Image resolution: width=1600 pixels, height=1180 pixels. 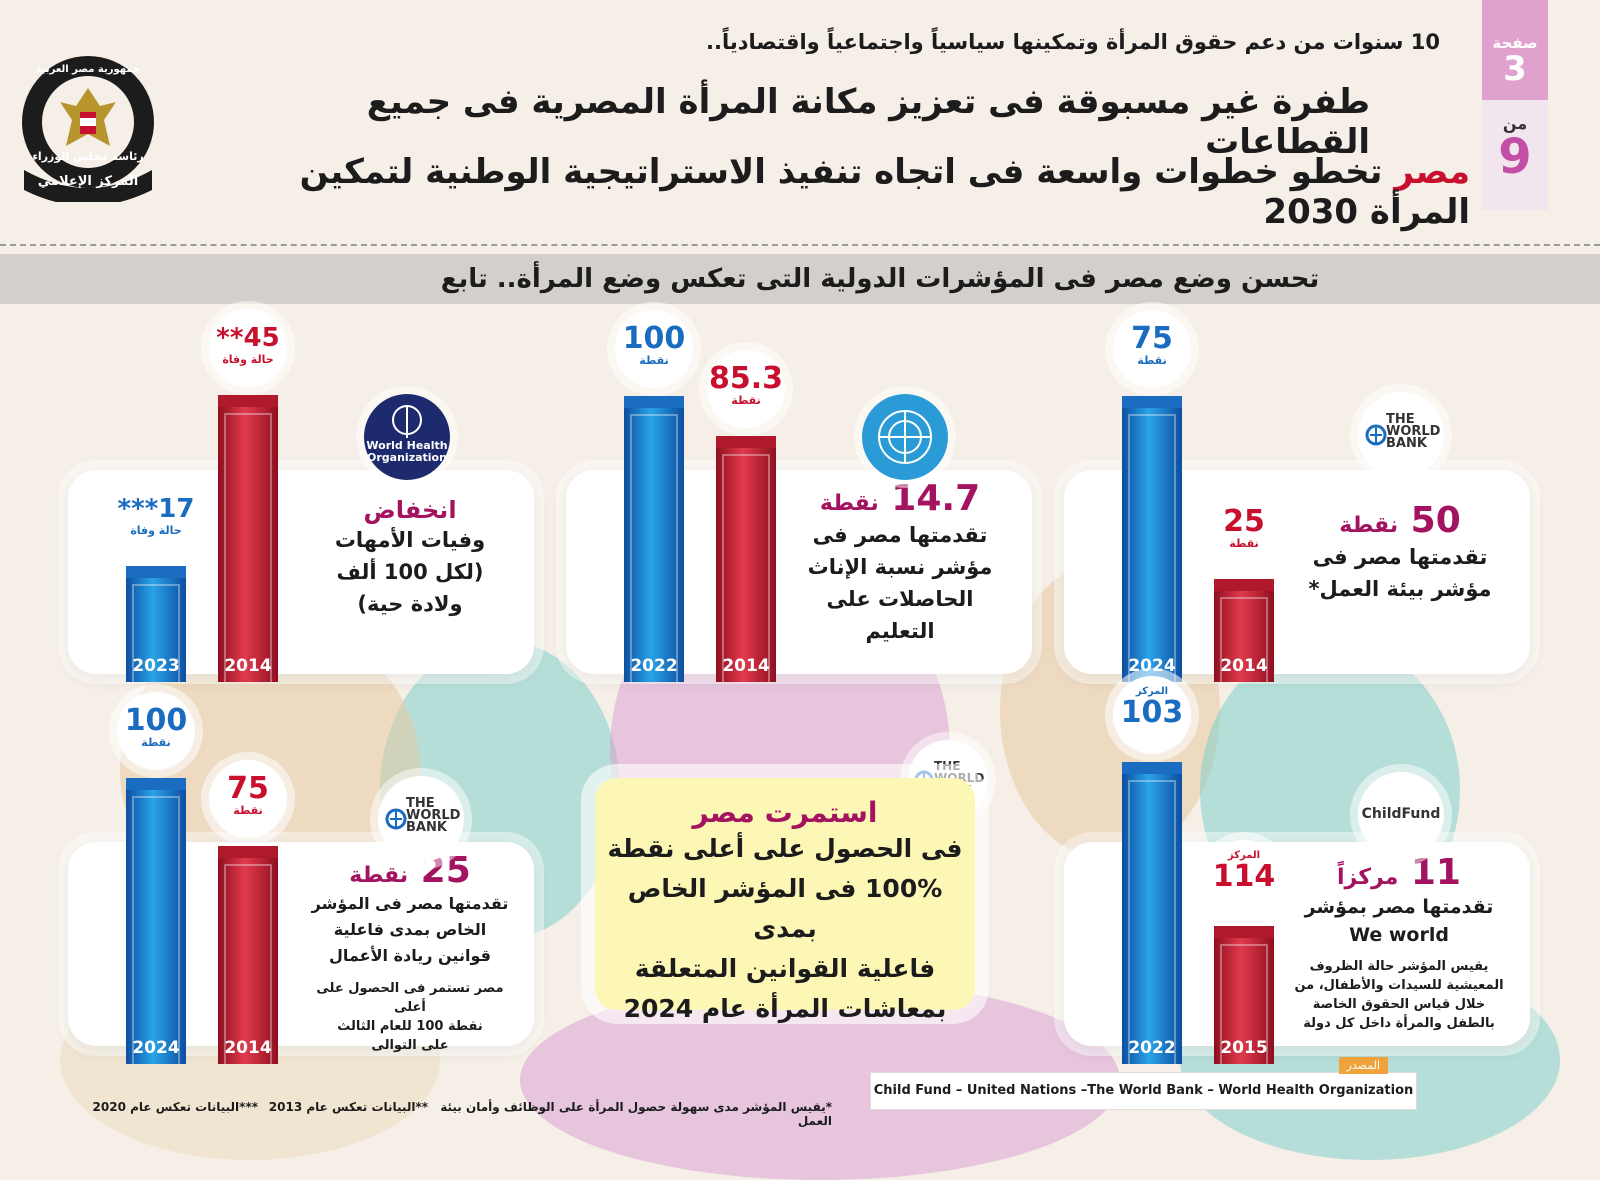 What do you see at coordinates (1152, 913) in the screenshot?
I see `bar-weworld-2022: 2022` at bounding box center [1152, 913].